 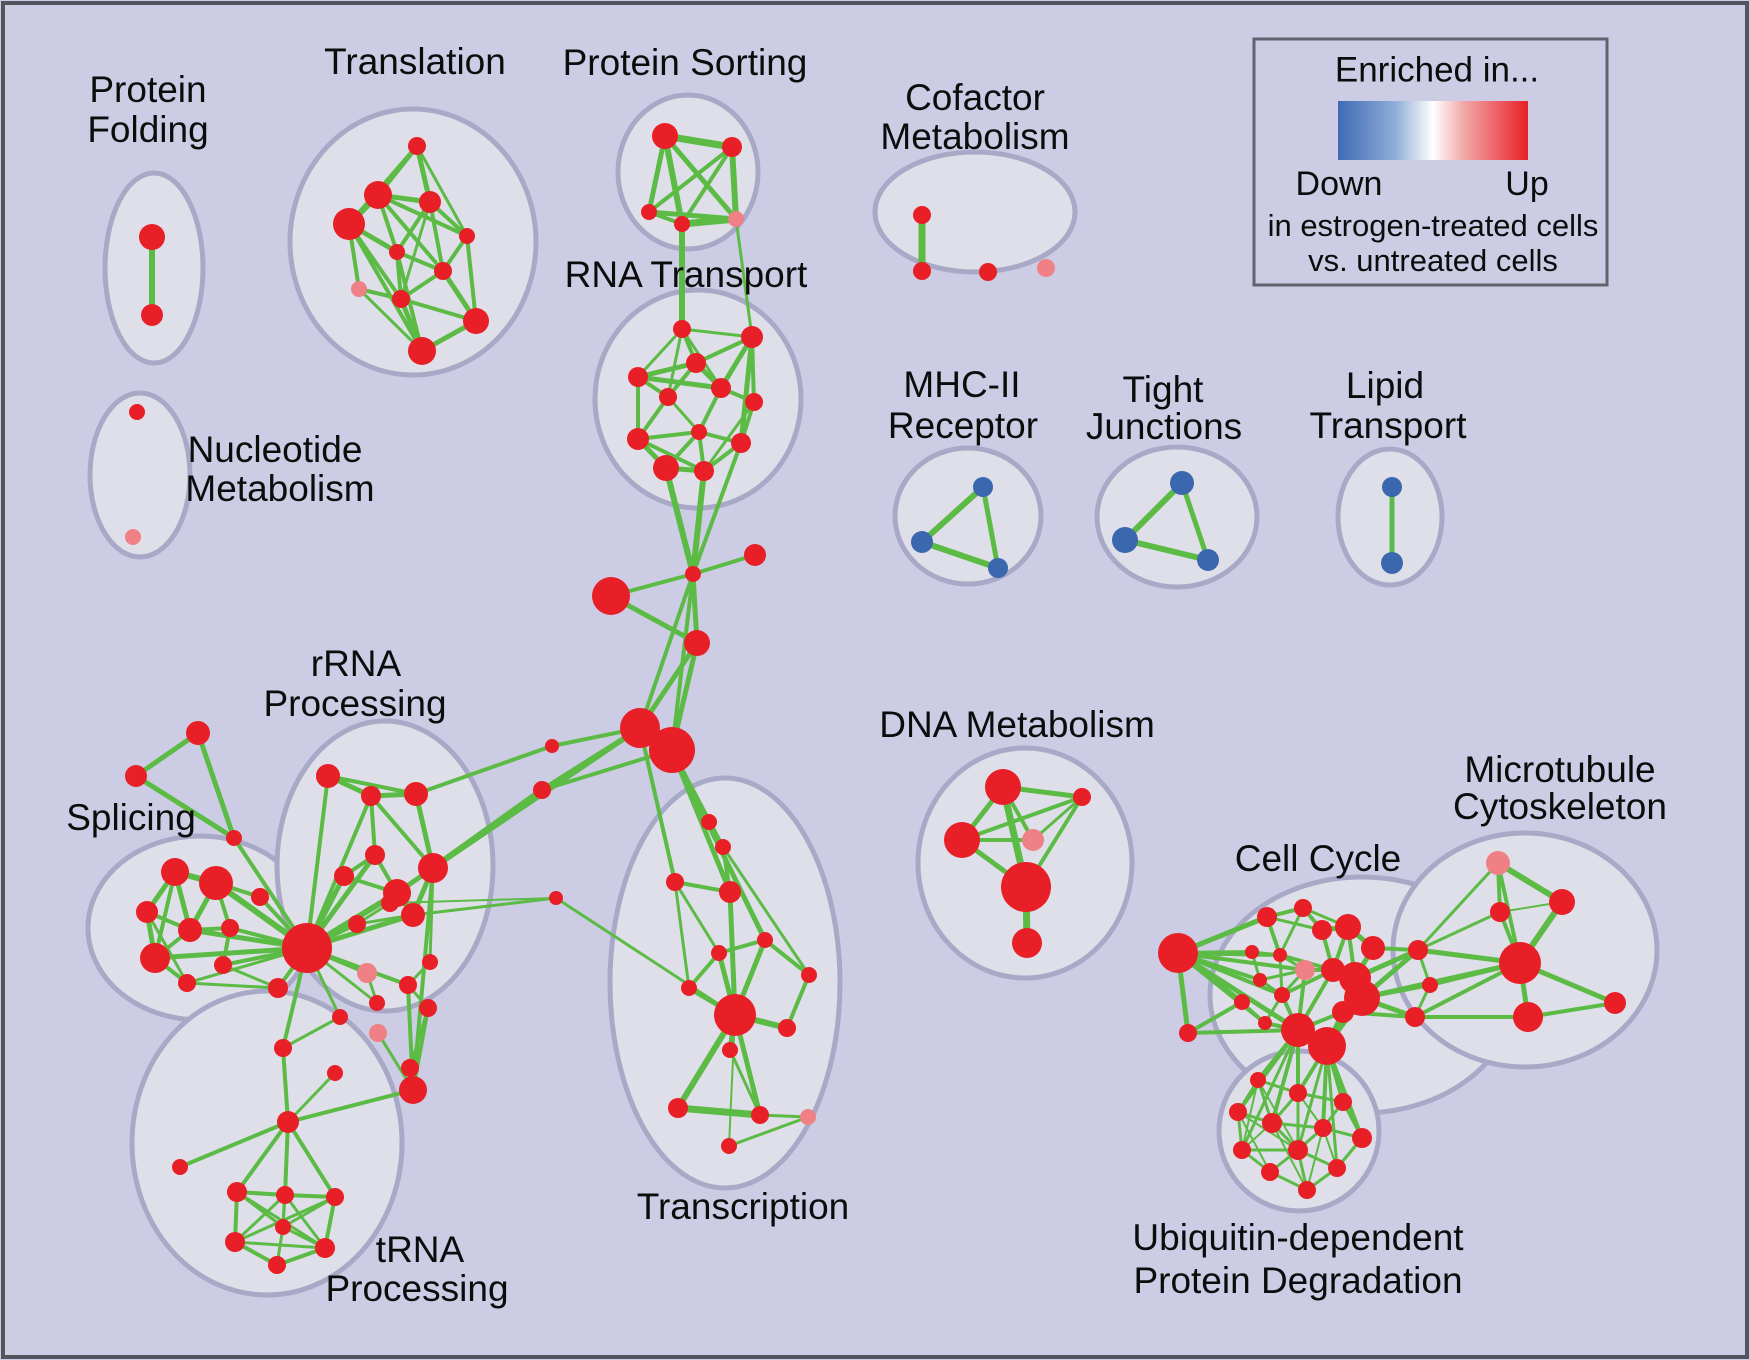 What do you see at coordinates (1332, 1107) in the screenshot?
I see `edge-ch2-u10` at bounding box center [1332, 1107].